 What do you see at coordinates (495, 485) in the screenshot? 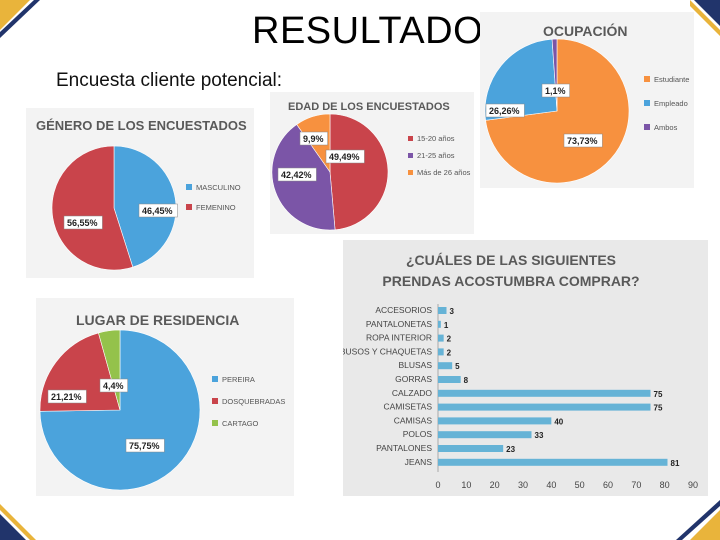
I see `x-tick-label-2: 20` at bounding box center [495, 485].